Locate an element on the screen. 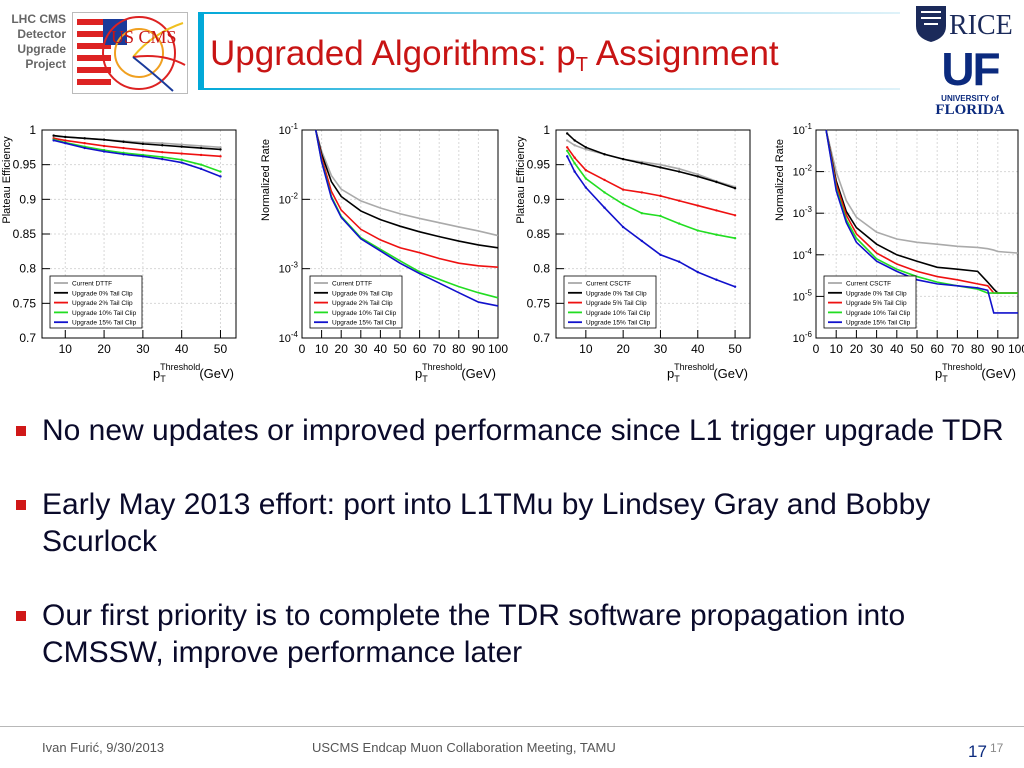  y-tick-label: 10⁻⁴ is located at coordinates (803, 254).